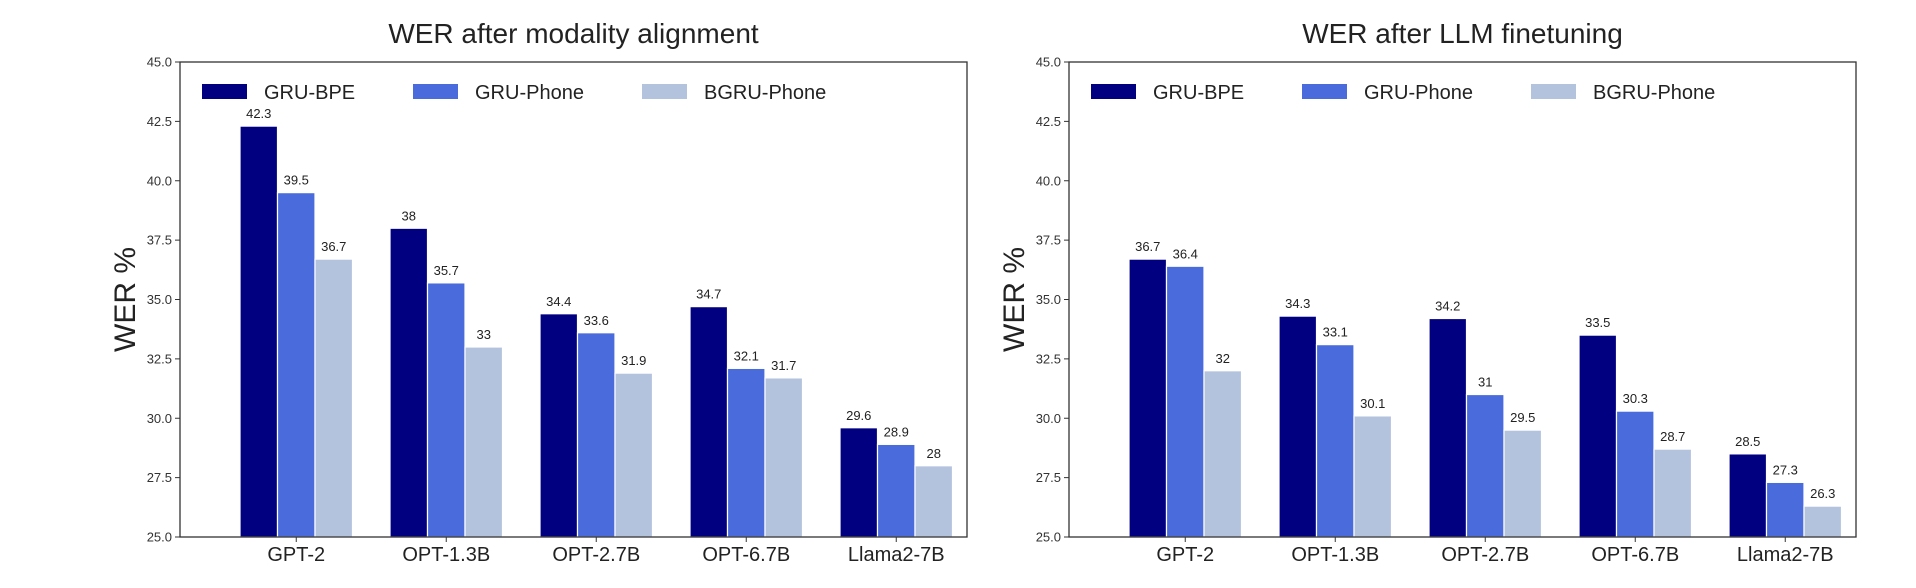  What do you see at coordinates (783, 365) in the screenshot?
I see `data-label: 31.7` at bounding box center [783, 365].